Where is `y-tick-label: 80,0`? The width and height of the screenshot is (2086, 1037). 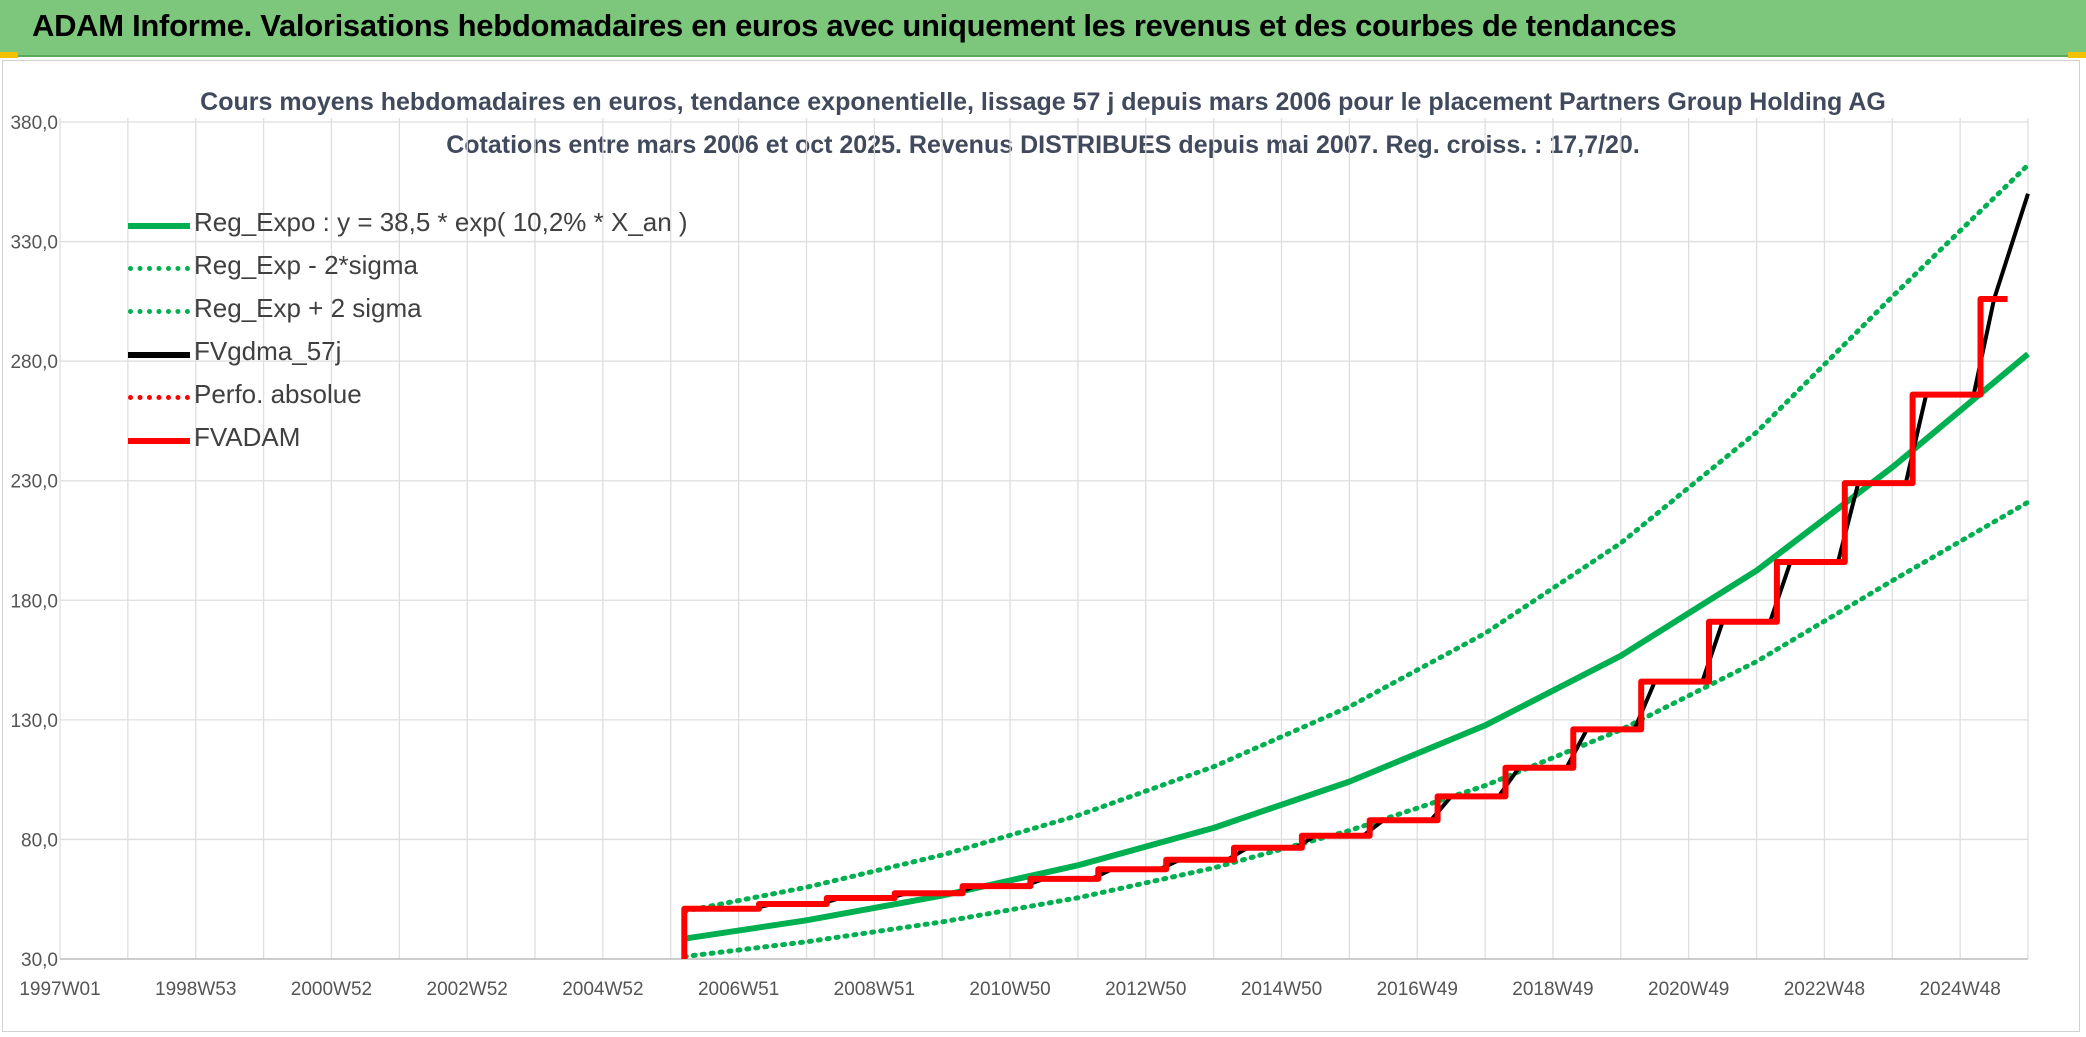 y-tick-label: 80,0 is located at coordinates (39, 840).